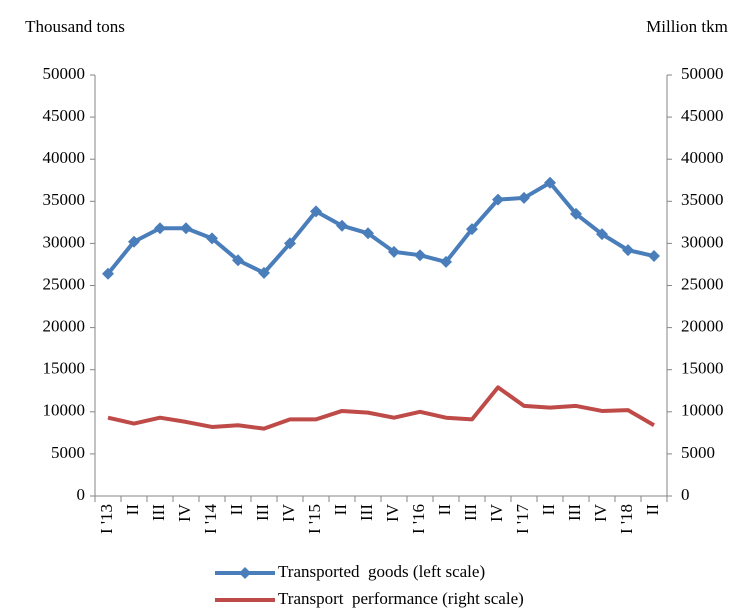  What do you see at coordinates (314, 519) in the screenshot?
I see `x-tick-label: I '15` at bounding box center [314, 519].